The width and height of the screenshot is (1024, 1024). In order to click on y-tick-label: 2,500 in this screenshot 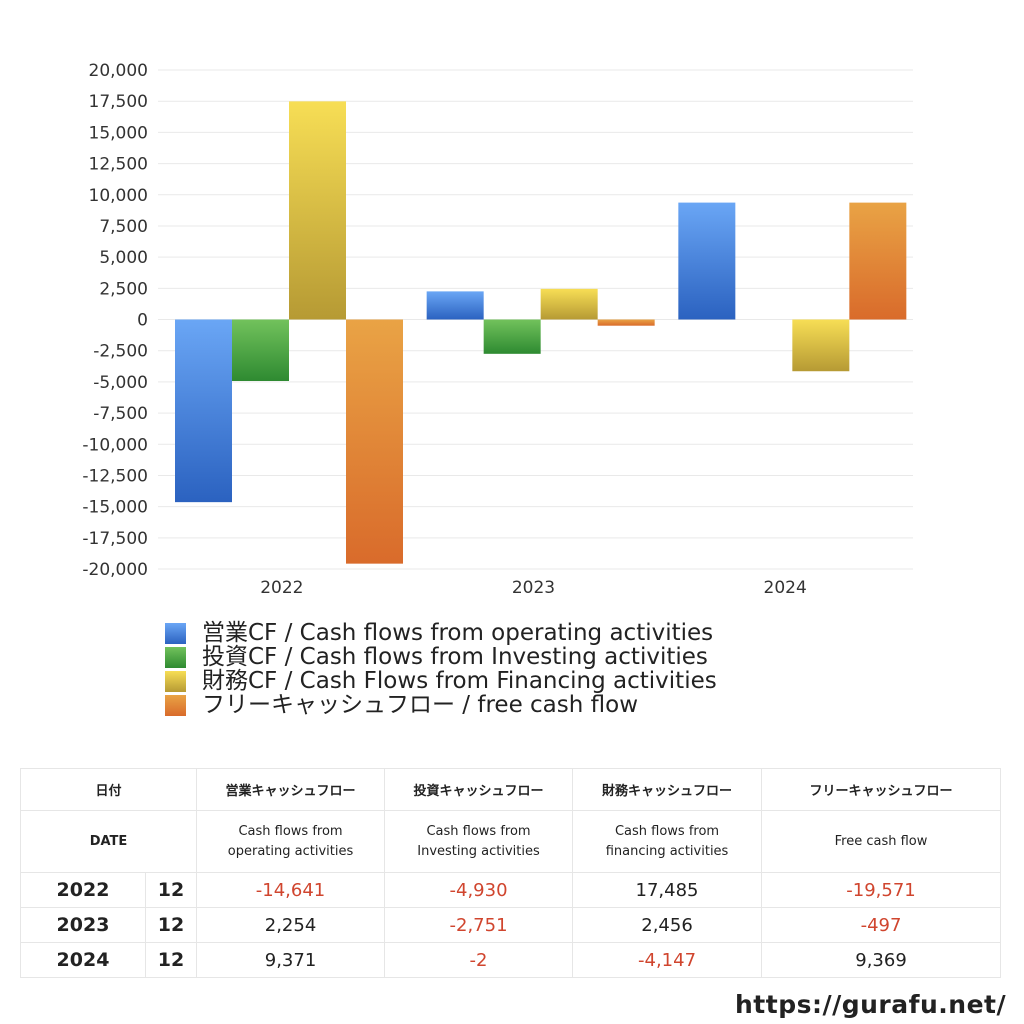, I will do `click(123, 289)`.